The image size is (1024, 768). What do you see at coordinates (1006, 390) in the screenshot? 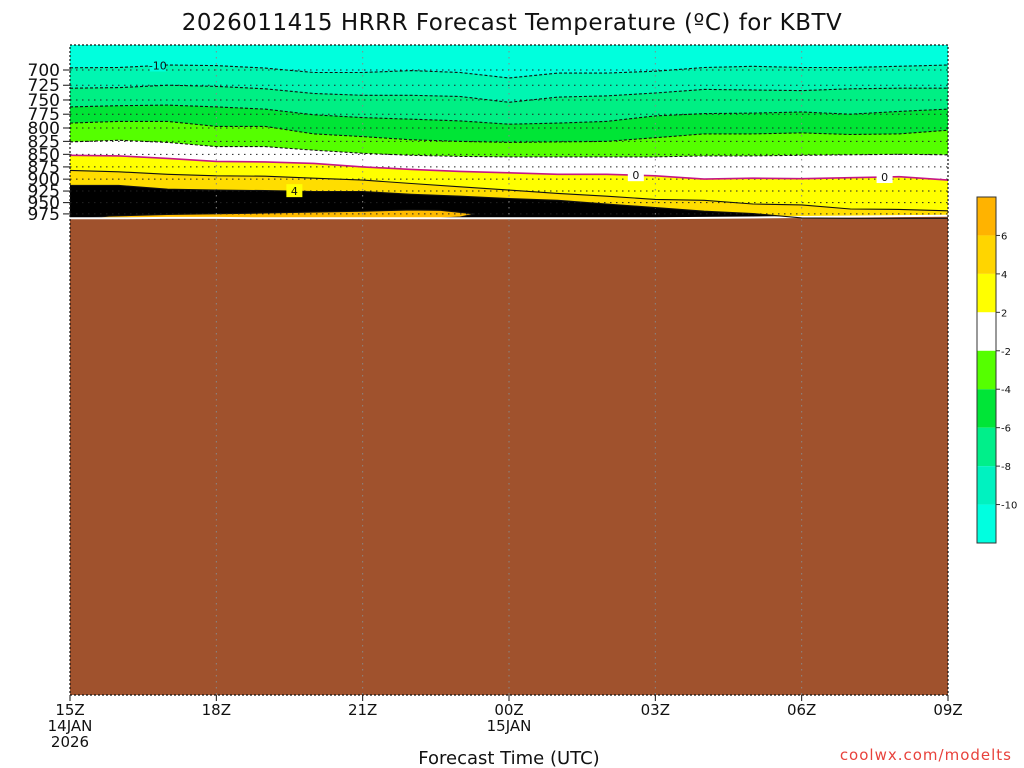
I see `colorbar-label-4: -4` at bounding box center [1006, 390].